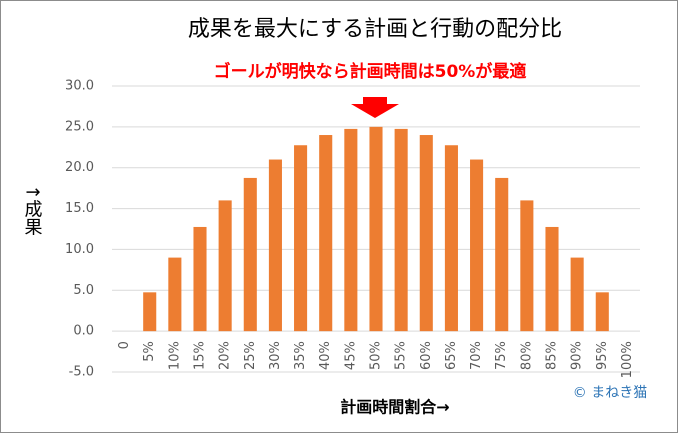  What do you see at coordinates (602, 355) in the screenshot?
I see `x-tick-label: 95%` at bounding box center [602, 355].